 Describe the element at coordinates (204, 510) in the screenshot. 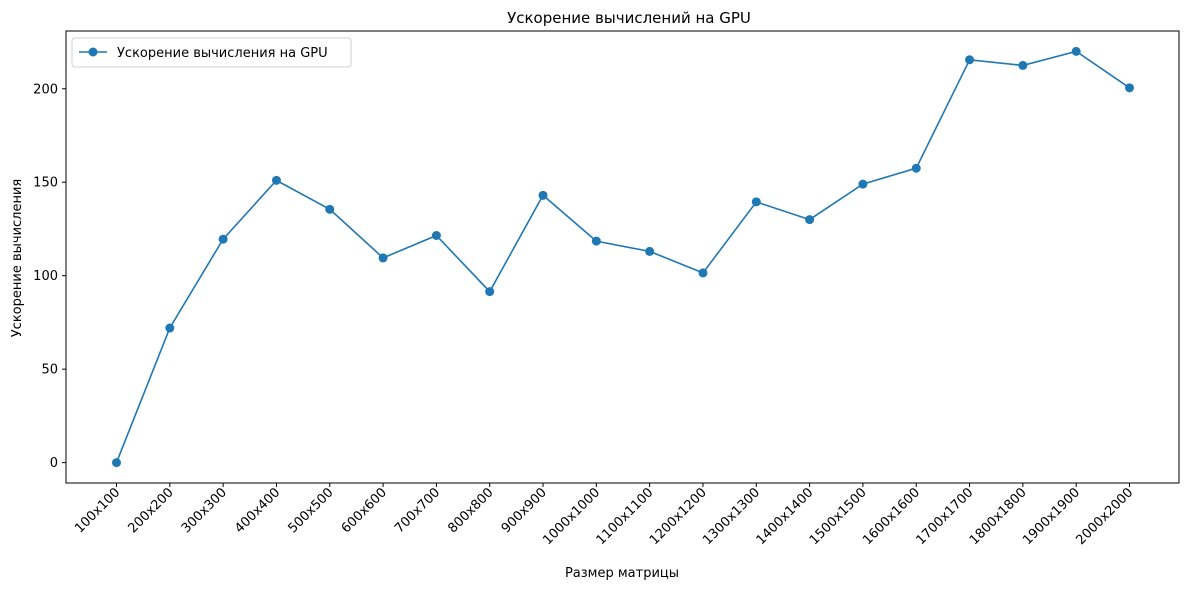

I see `x-tick-label: 300x300` at that location.